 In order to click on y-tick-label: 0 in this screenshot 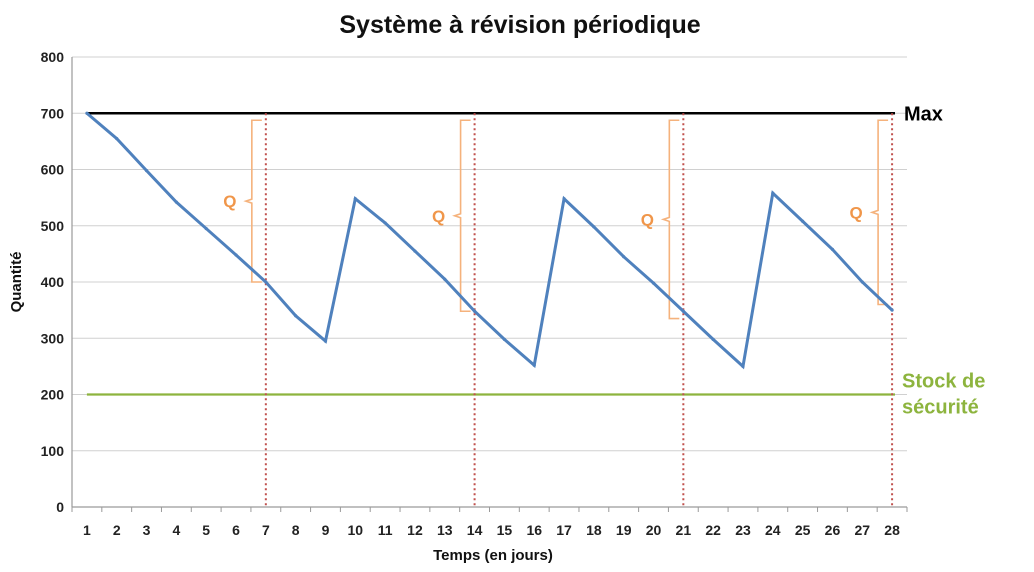, I will do `click(60, 507)`.